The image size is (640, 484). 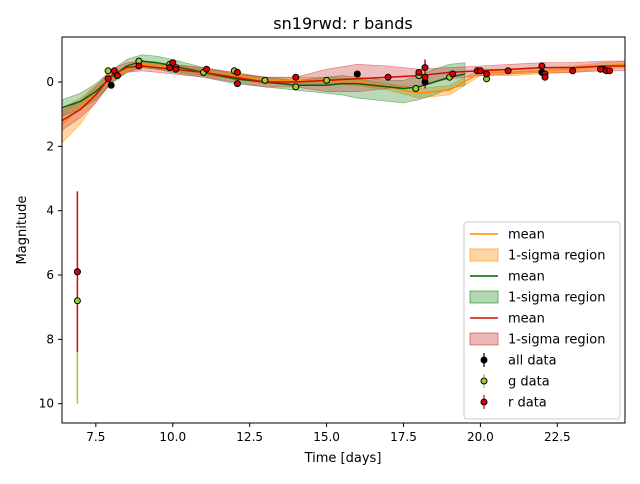 I want to click on legend-entry: r data, so click(x=513, y=403).